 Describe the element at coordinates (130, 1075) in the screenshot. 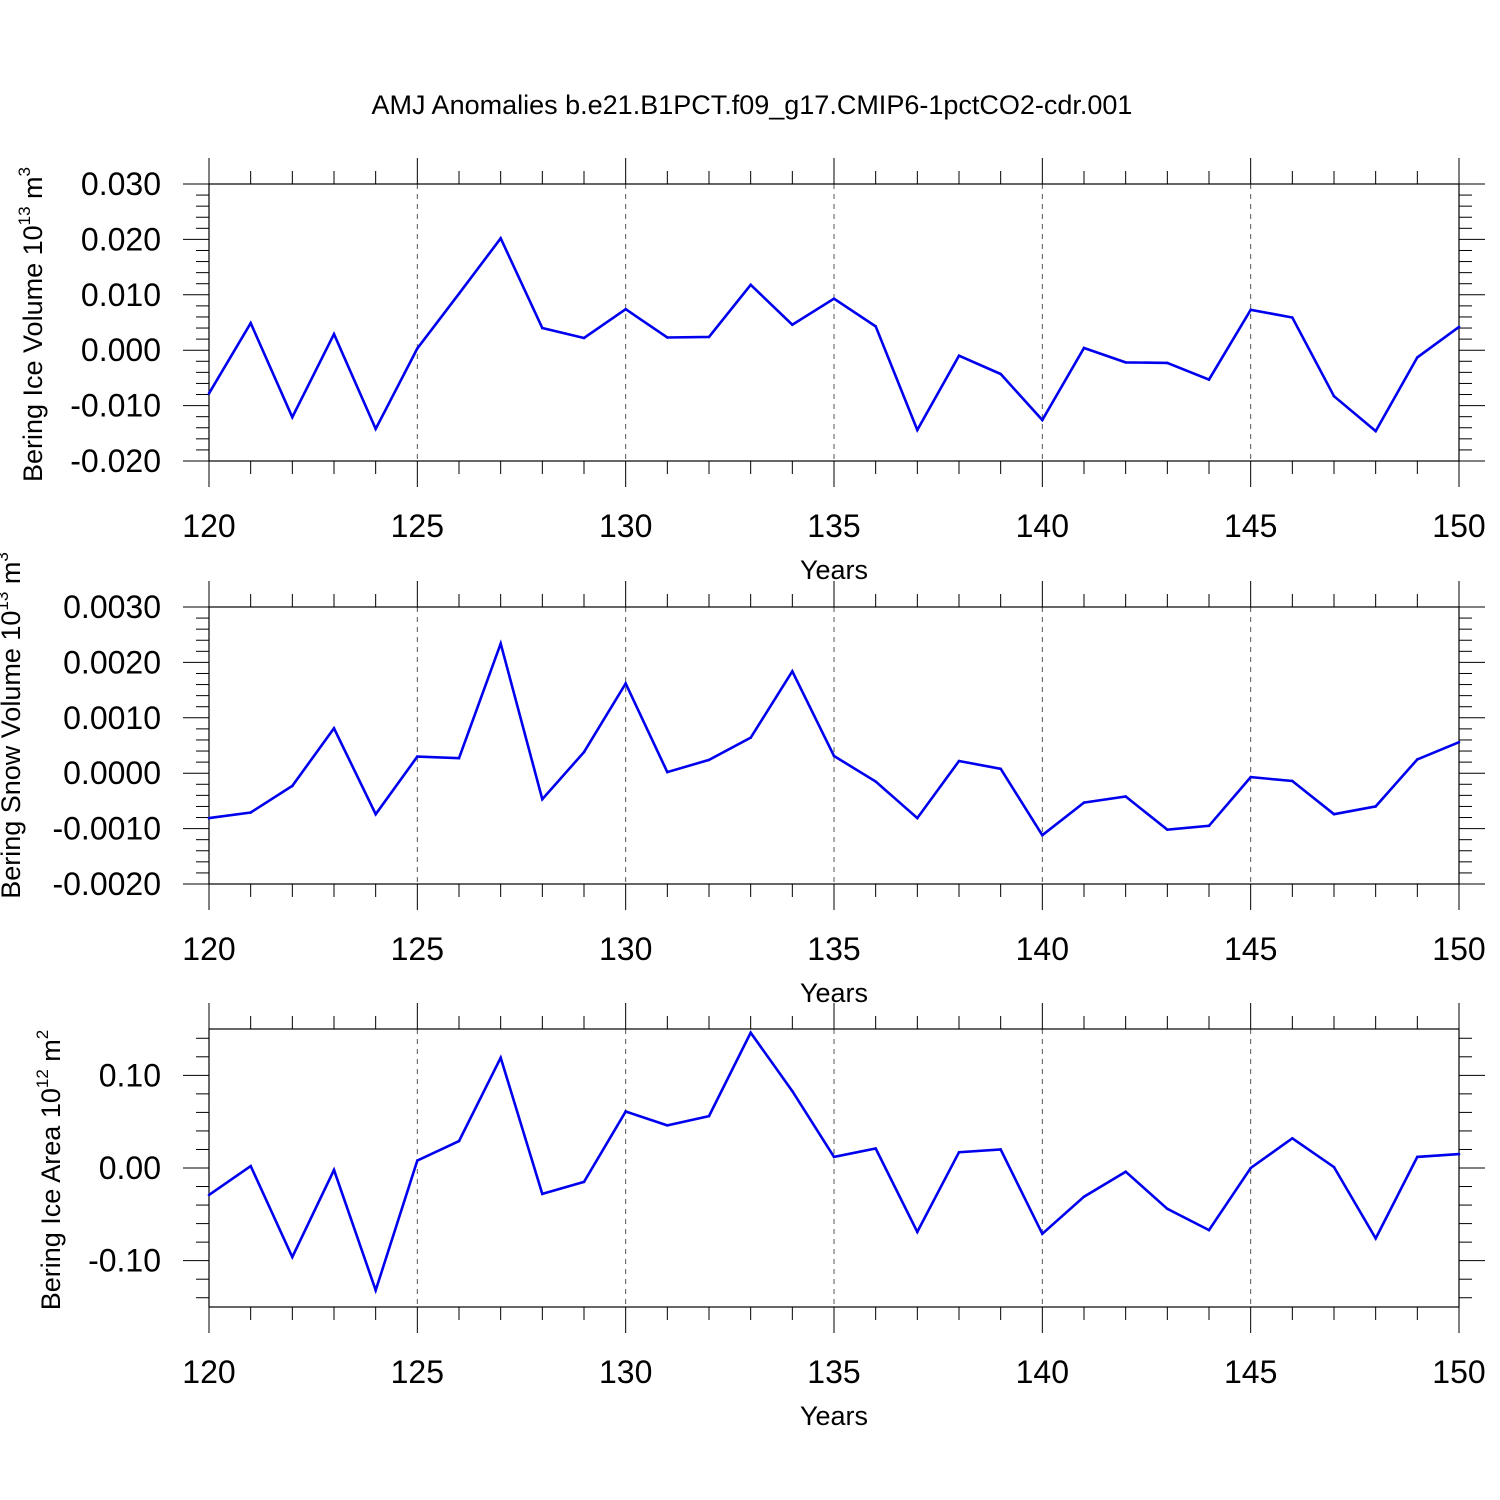

I see `y-tick-label: 0.10` at that location.